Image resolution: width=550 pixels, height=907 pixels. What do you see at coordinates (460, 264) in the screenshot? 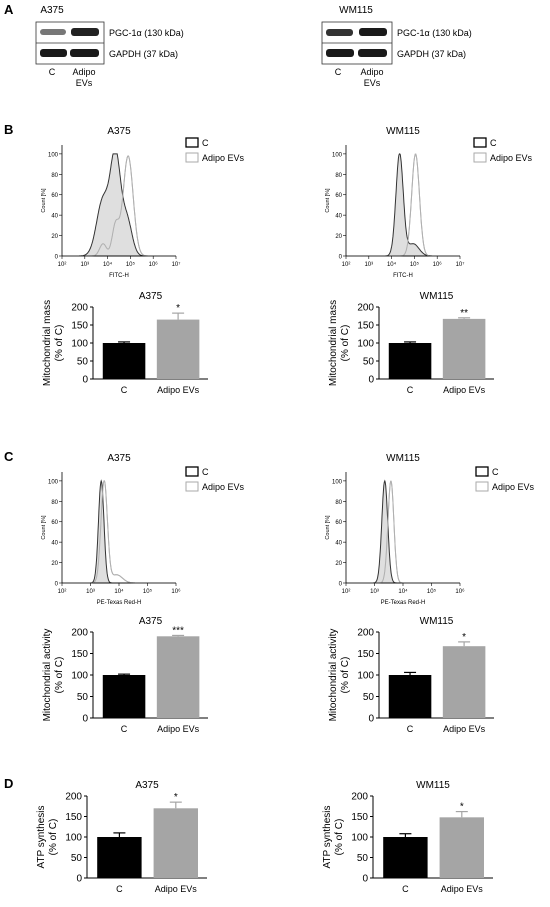
I see `x-tick-label: 10⁷` at bounding box center [460, 264].